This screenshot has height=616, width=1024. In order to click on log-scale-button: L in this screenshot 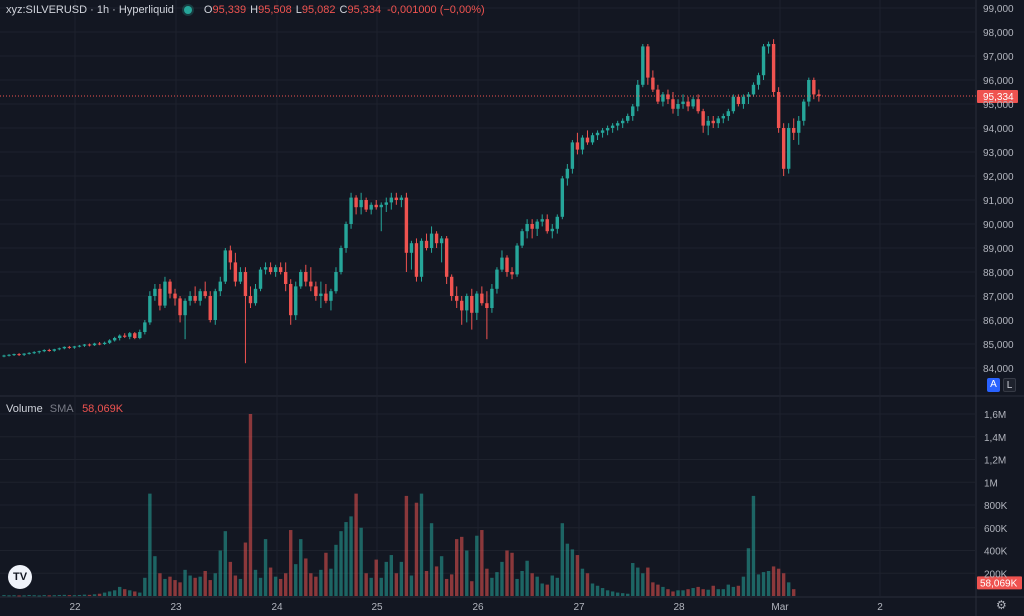, I will do `click(1009, 385)`.